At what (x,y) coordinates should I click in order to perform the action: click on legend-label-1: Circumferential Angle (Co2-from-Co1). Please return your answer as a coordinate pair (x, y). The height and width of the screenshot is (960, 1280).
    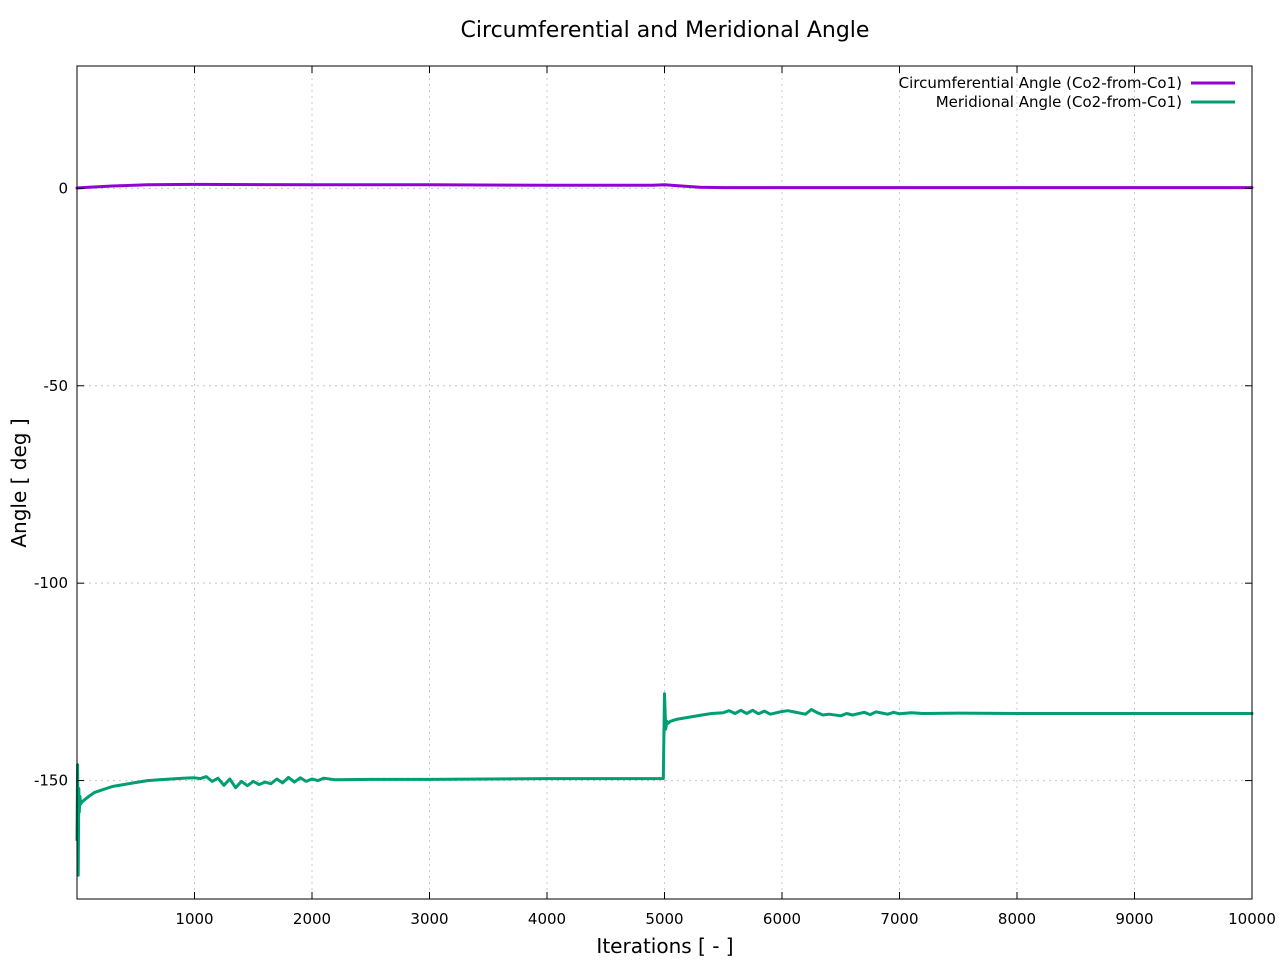
    Looking at the image, I should click on (1040, 83).